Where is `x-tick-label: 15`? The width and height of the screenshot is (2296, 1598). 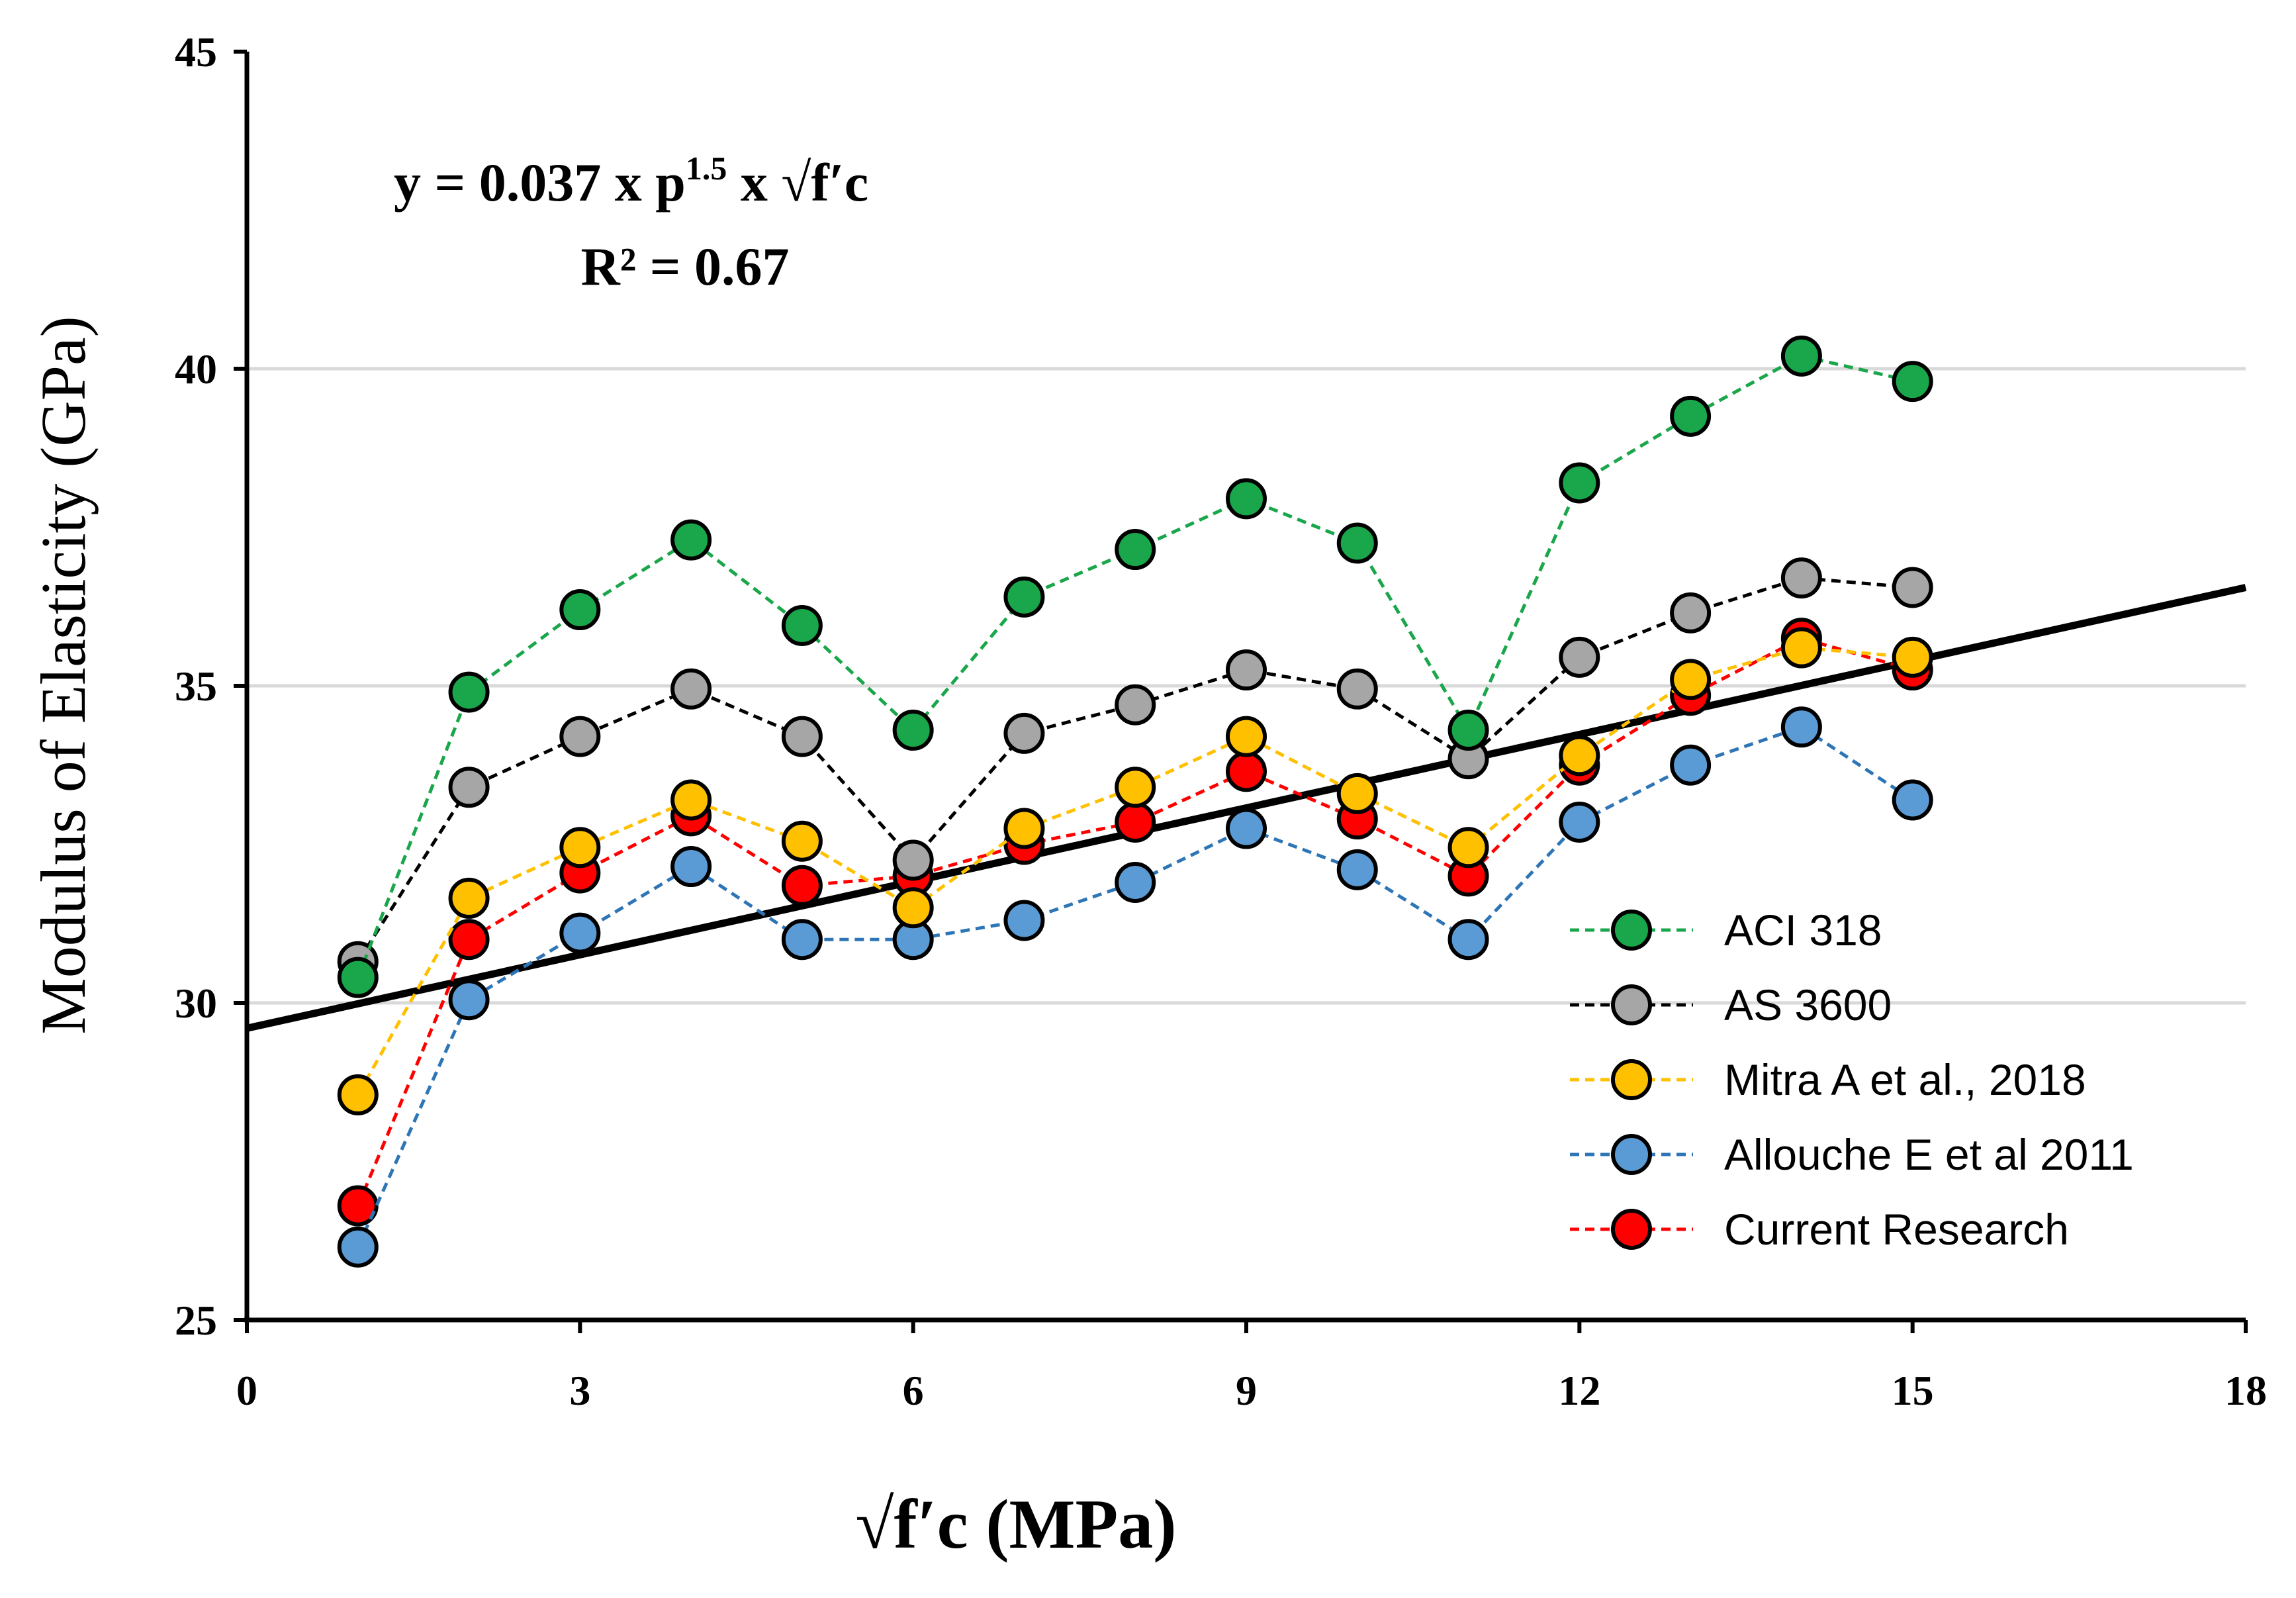 x-tick-label: 15 is located at coordinates (1913, 1390).